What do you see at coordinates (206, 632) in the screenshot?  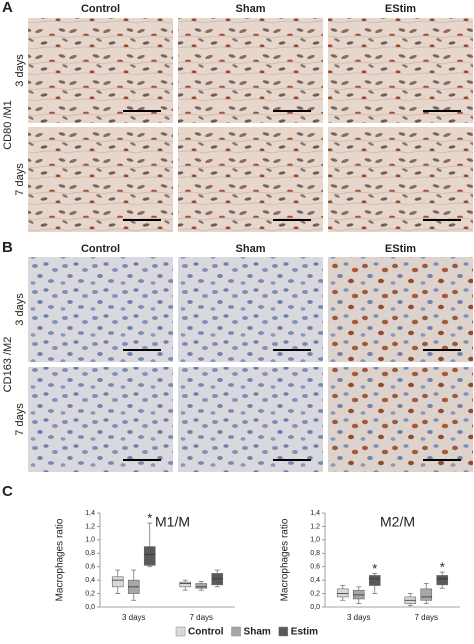 I see `legend-label: Control` at bounding box center [206, 632].